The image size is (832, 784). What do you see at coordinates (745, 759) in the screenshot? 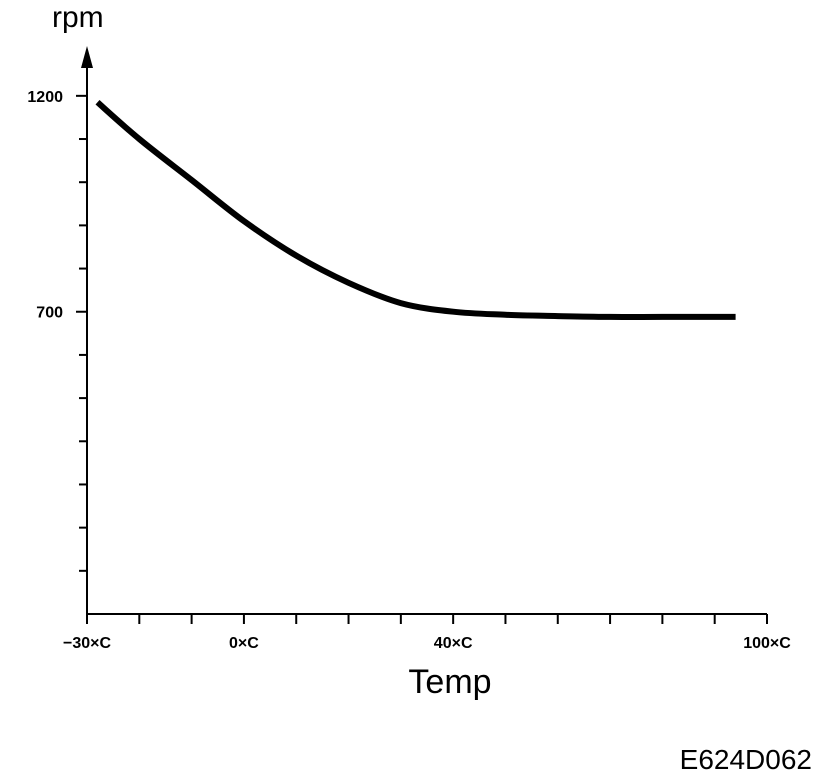
I see `figure-code: E624D062` at bounding box center [745, 759].